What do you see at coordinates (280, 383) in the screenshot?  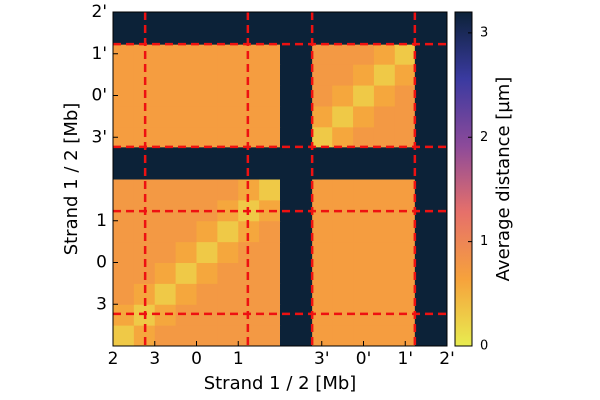 I see `x-axis-label: Strand 1 / 2 [Mb]` at bounding box center [280, 383].